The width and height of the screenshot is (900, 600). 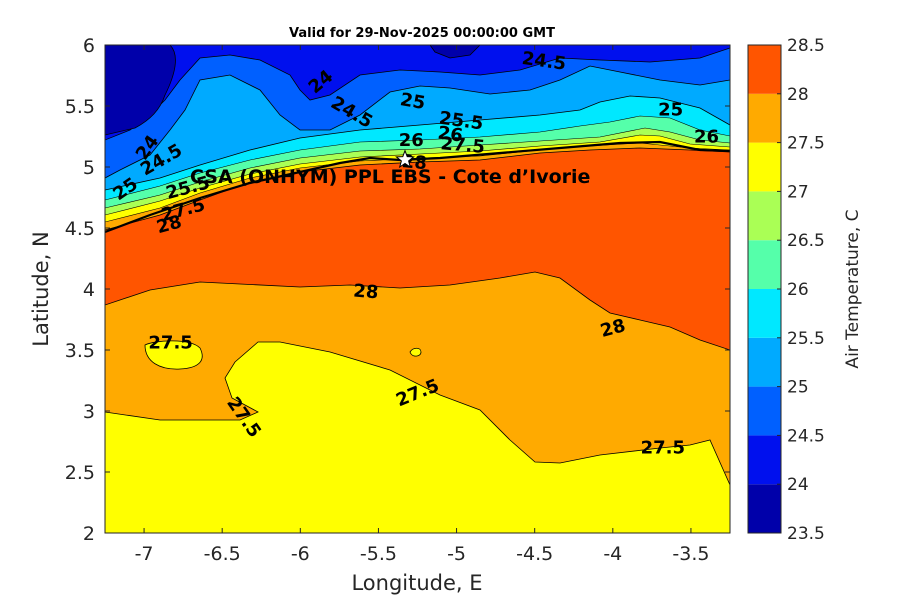 I want to click on x-tick-label: -5.5, so click(x=378, y=554).